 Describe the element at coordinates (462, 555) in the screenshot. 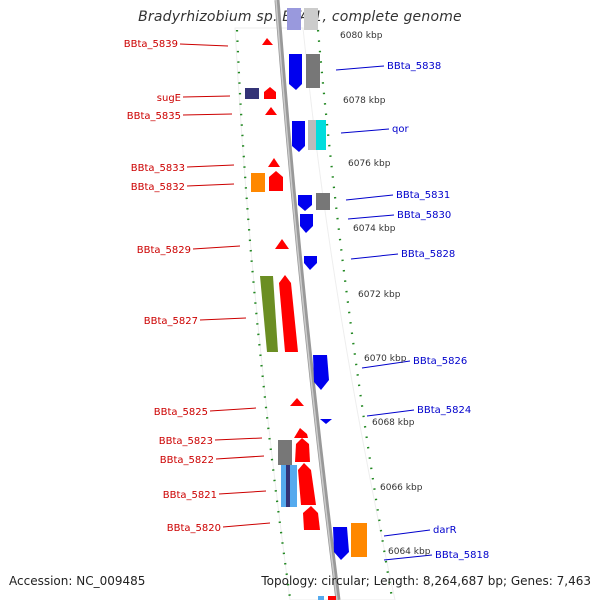

I see `gene-label: BBta_5818` at that location.